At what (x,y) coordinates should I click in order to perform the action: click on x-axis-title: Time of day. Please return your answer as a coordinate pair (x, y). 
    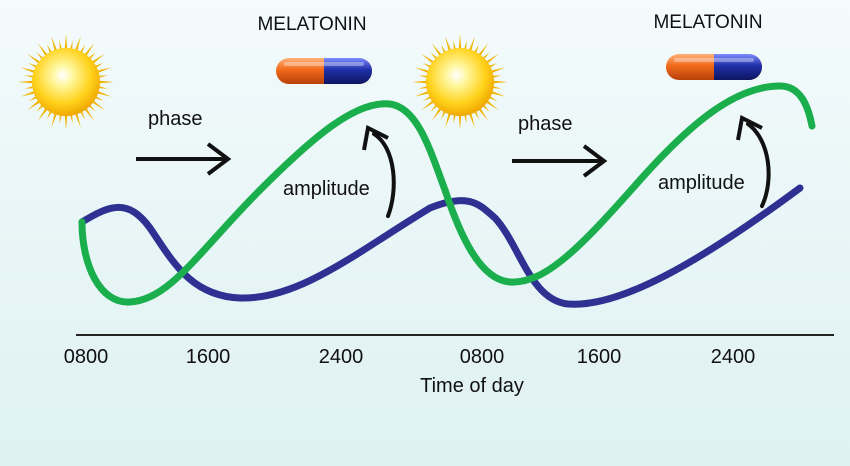
    Looking at the image, I should click on (472, 386).